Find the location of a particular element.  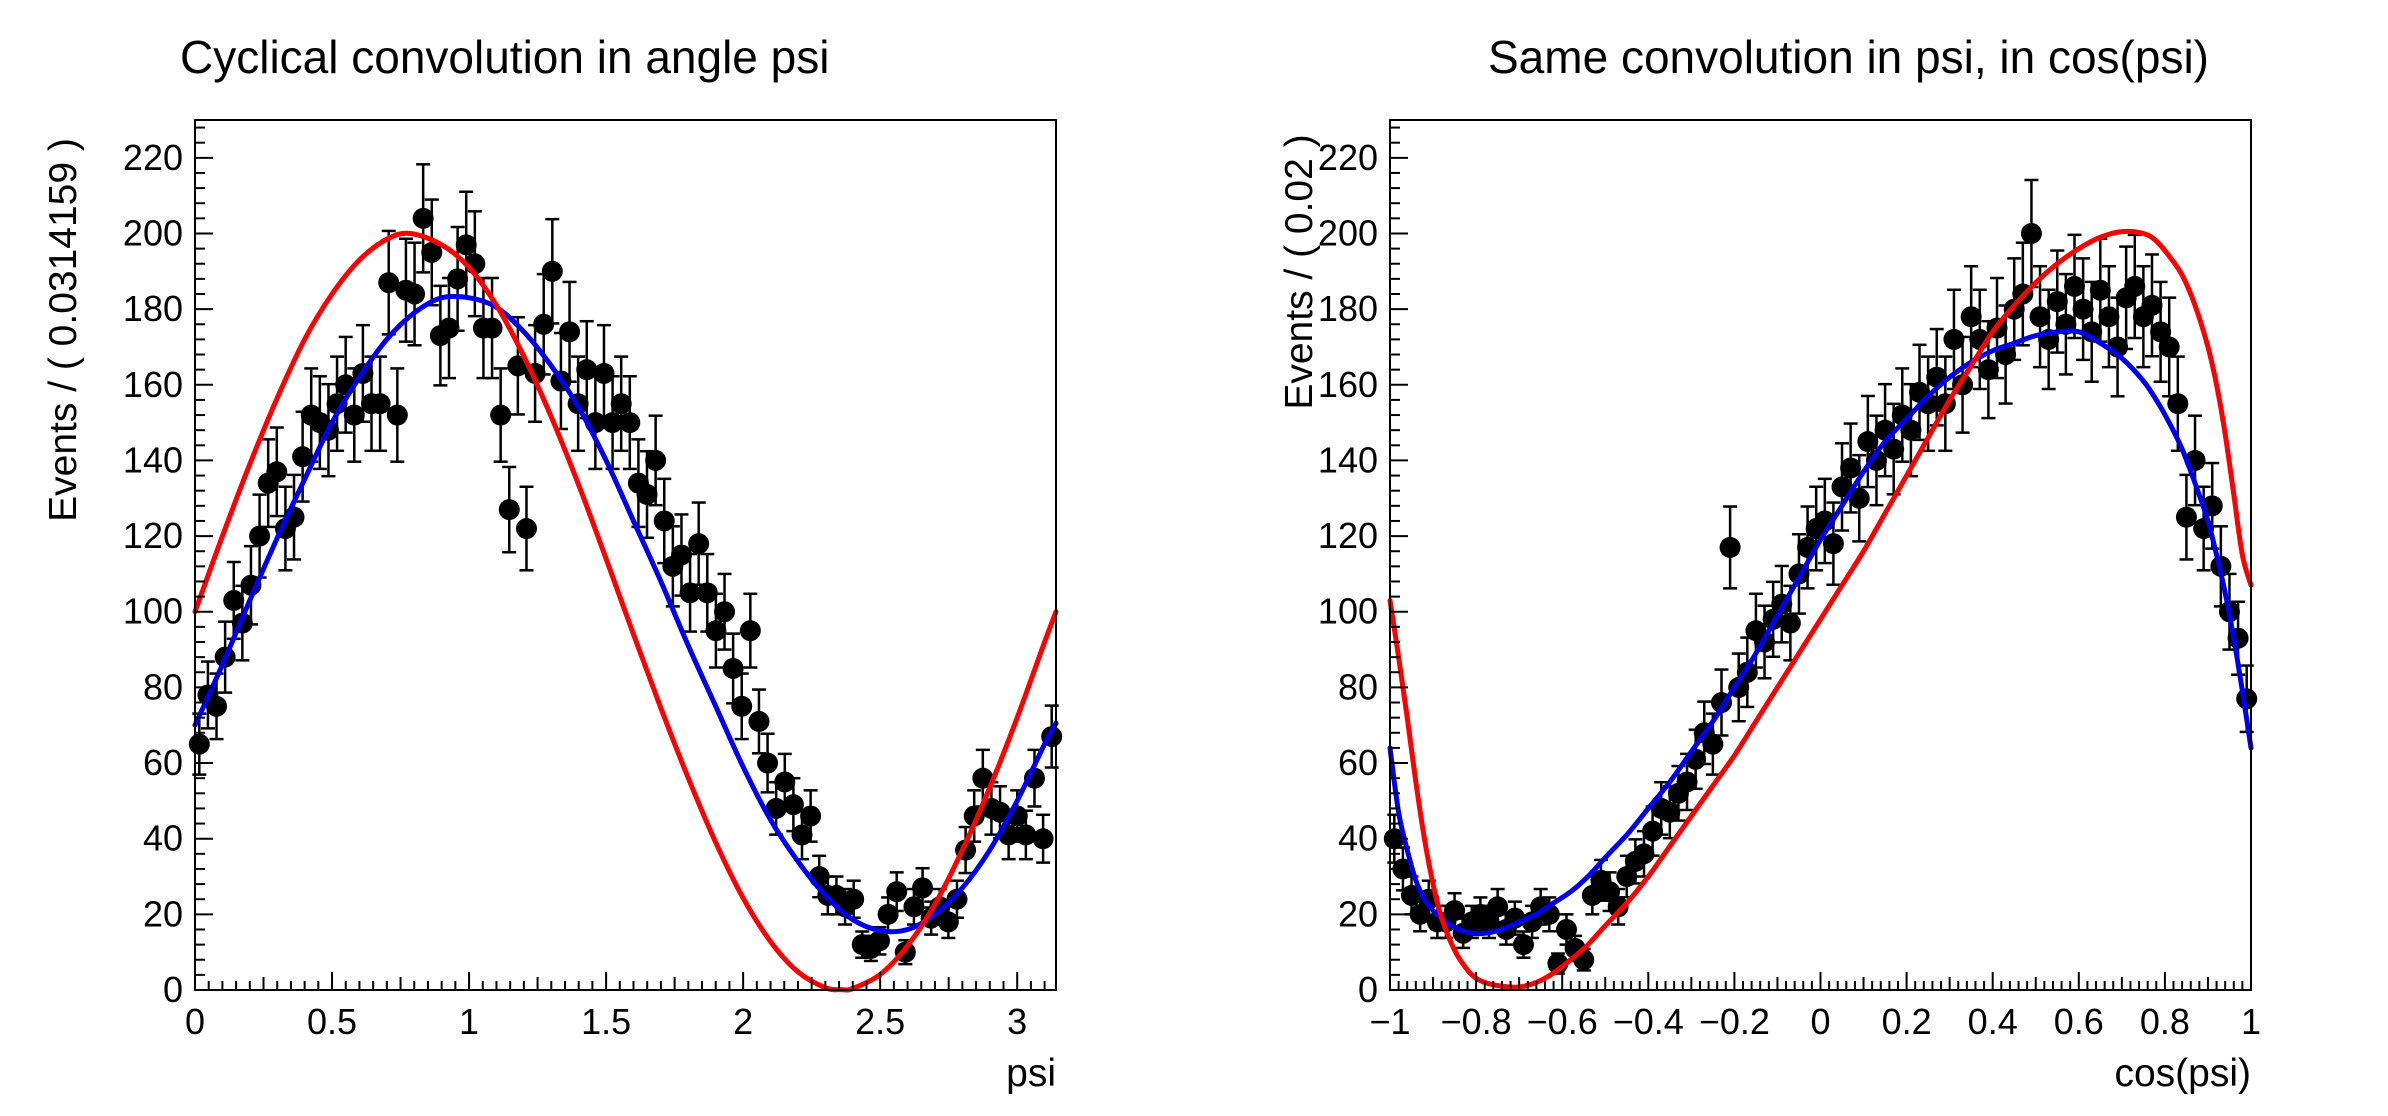

x-tick-label: −0.8 is located at coordinates (1476, 1021).